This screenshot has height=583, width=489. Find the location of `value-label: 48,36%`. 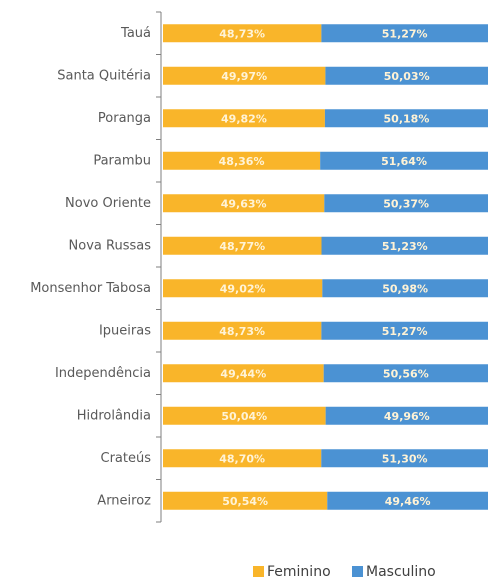

value-label: 48,36% is located at coordinates (242, 161).